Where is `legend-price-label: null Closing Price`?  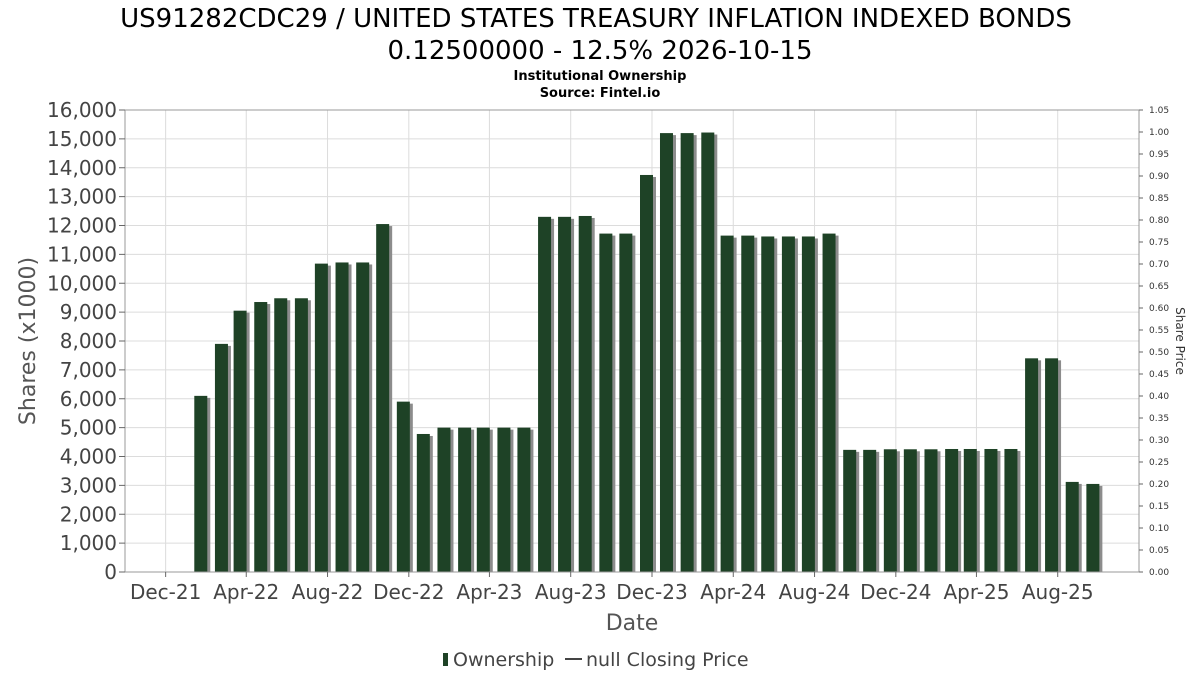
legend-price-label: null Closing Price is located at coordinates (667, 660).